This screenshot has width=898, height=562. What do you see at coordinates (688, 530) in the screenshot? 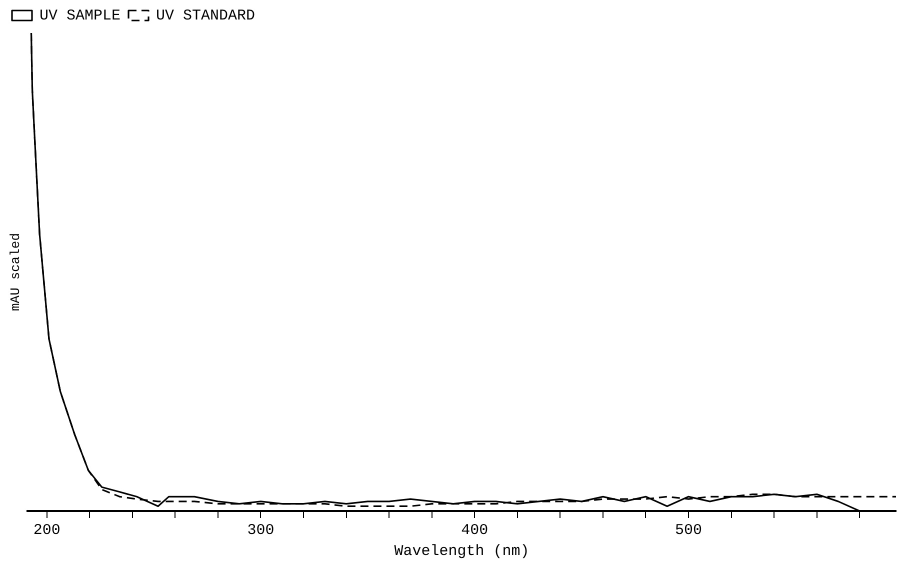
I see `x-tick-label: 500` at bounding box center [688, 530].